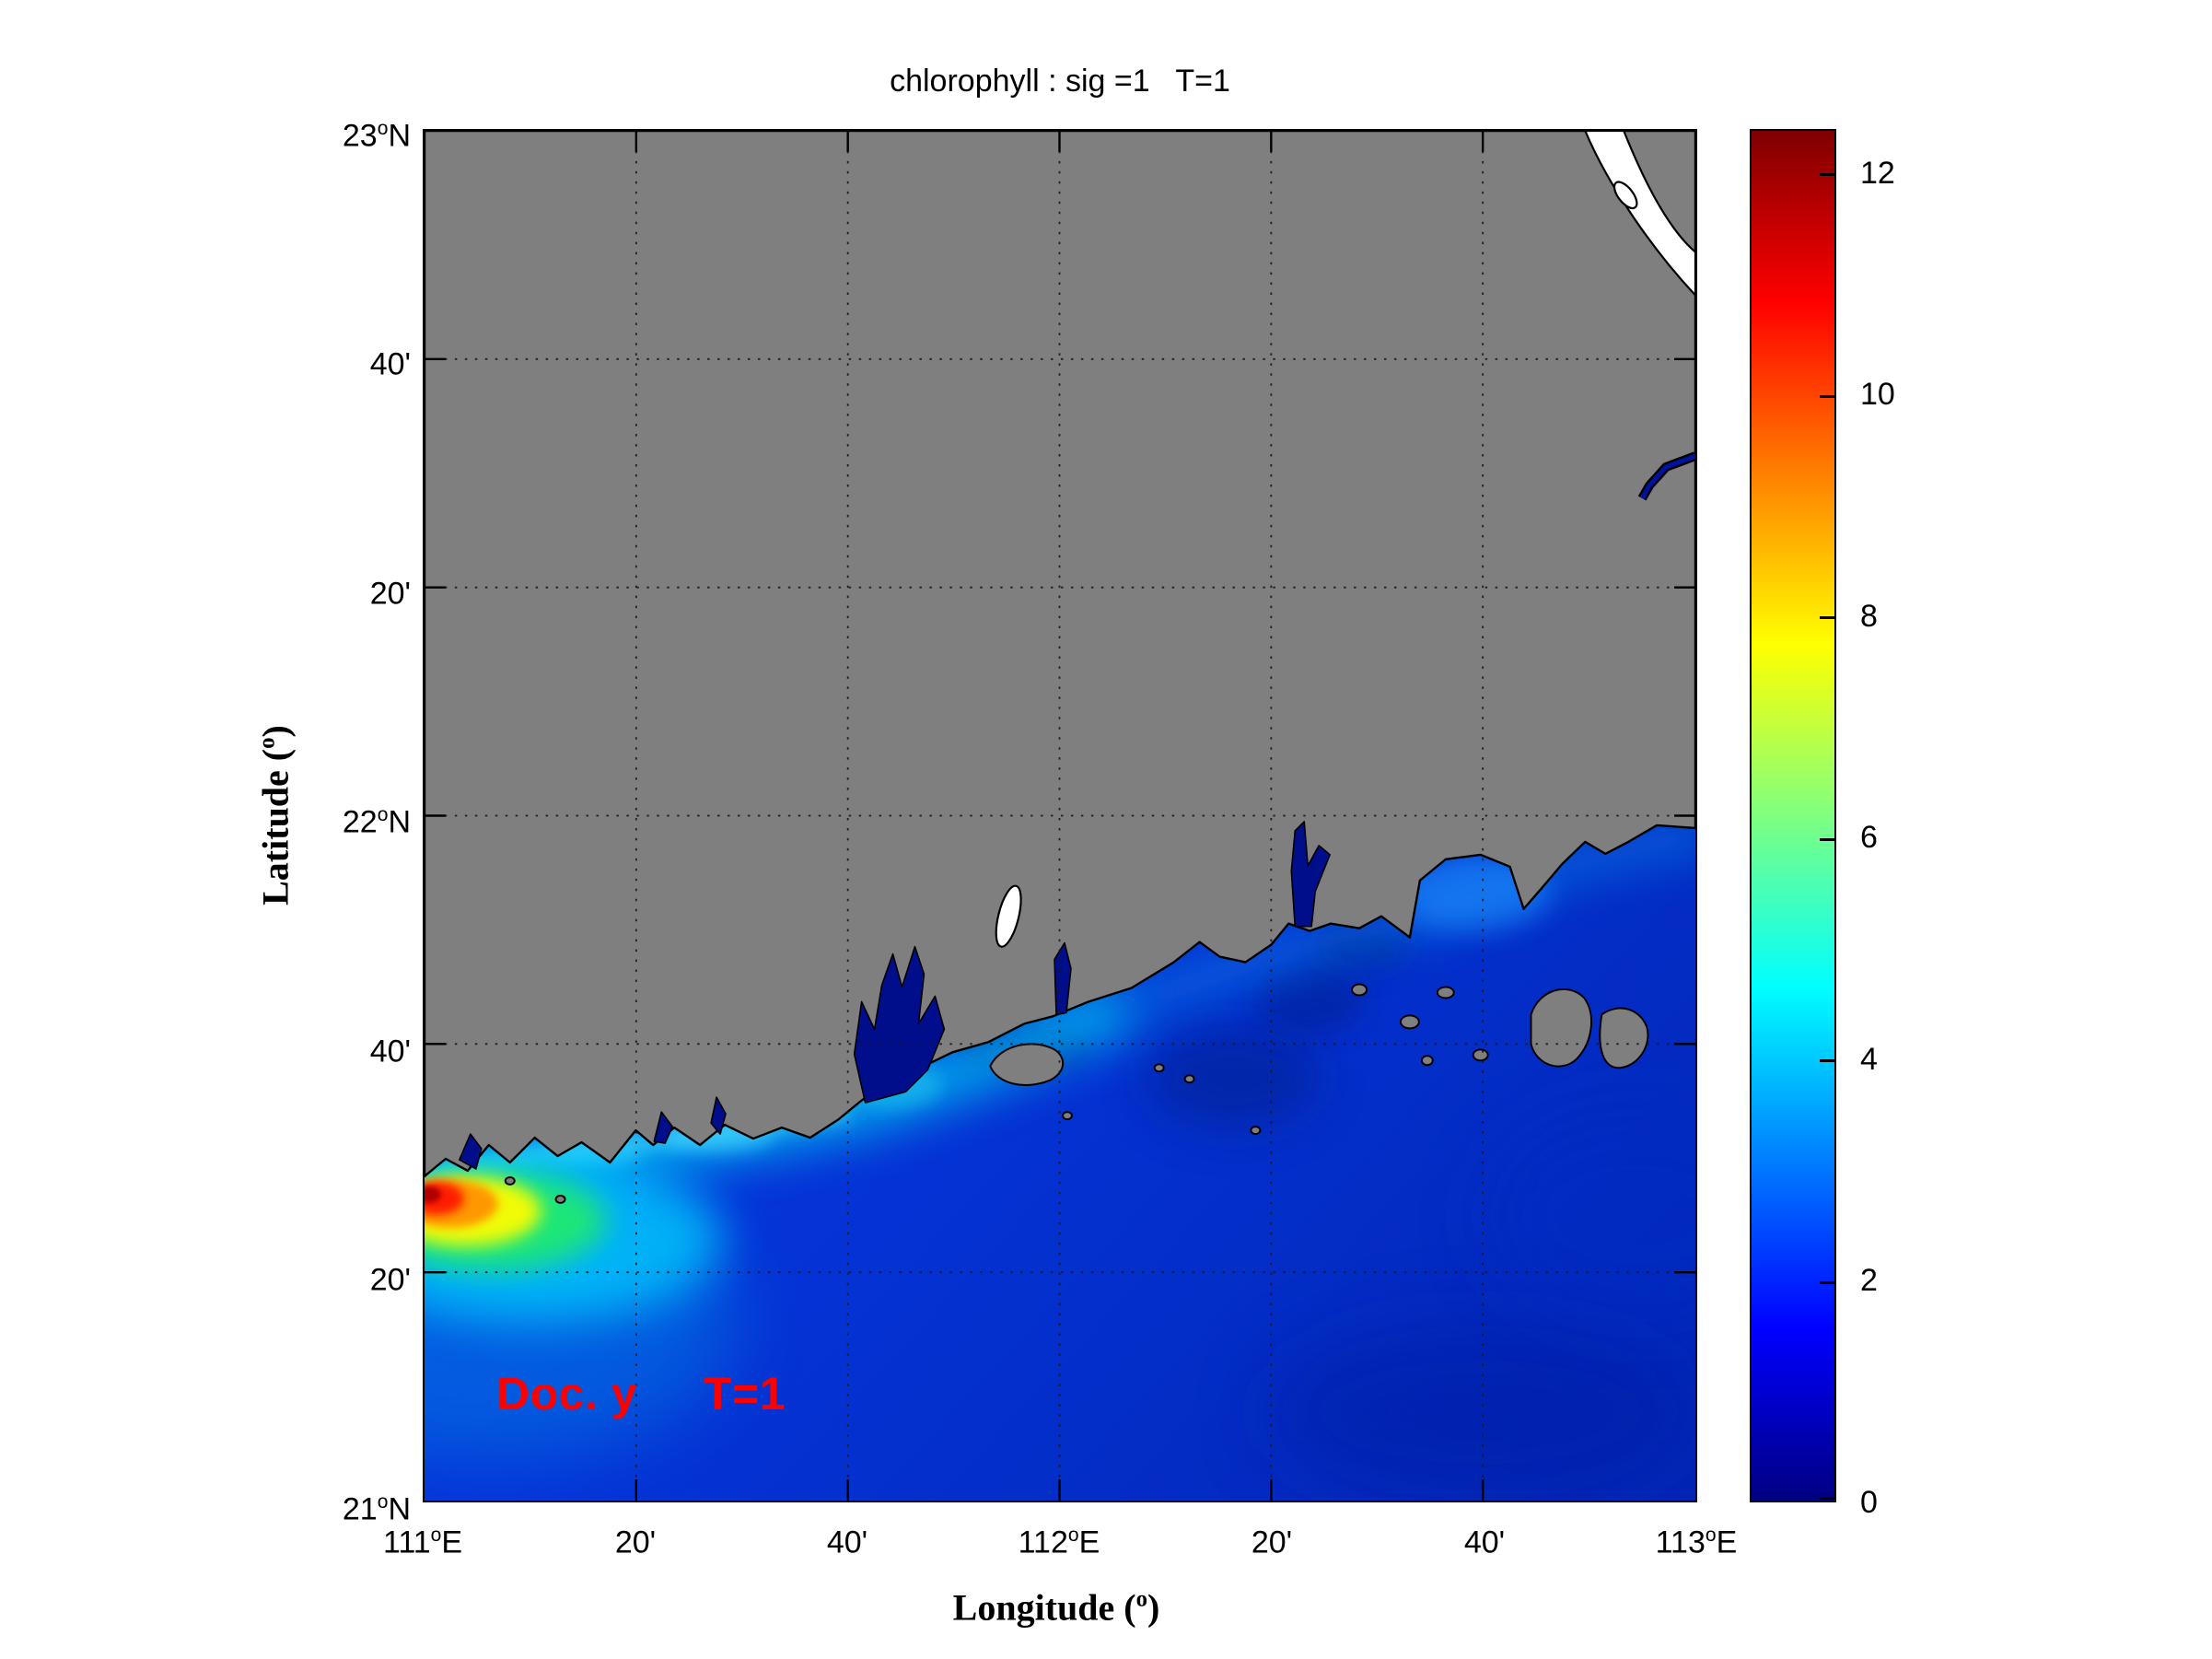 Image resolution: width=2212 pixels, height=1659 pixels. Describe the element at coordinates (390, 364) in the screenshot. I see `y-tick-22N40: 40'` at that location.